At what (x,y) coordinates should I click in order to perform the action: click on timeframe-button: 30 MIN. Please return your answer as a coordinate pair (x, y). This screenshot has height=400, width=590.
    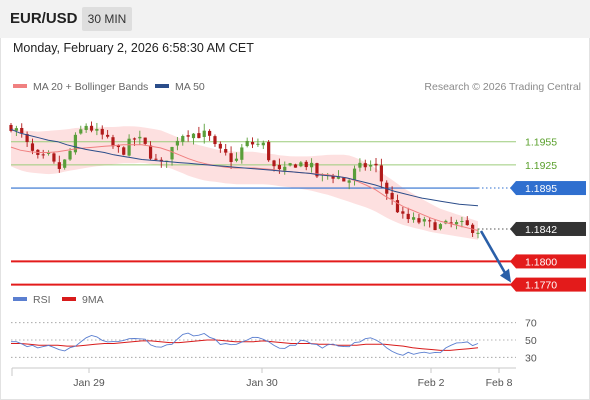
    Looking at the image, I should click on (107, 19).